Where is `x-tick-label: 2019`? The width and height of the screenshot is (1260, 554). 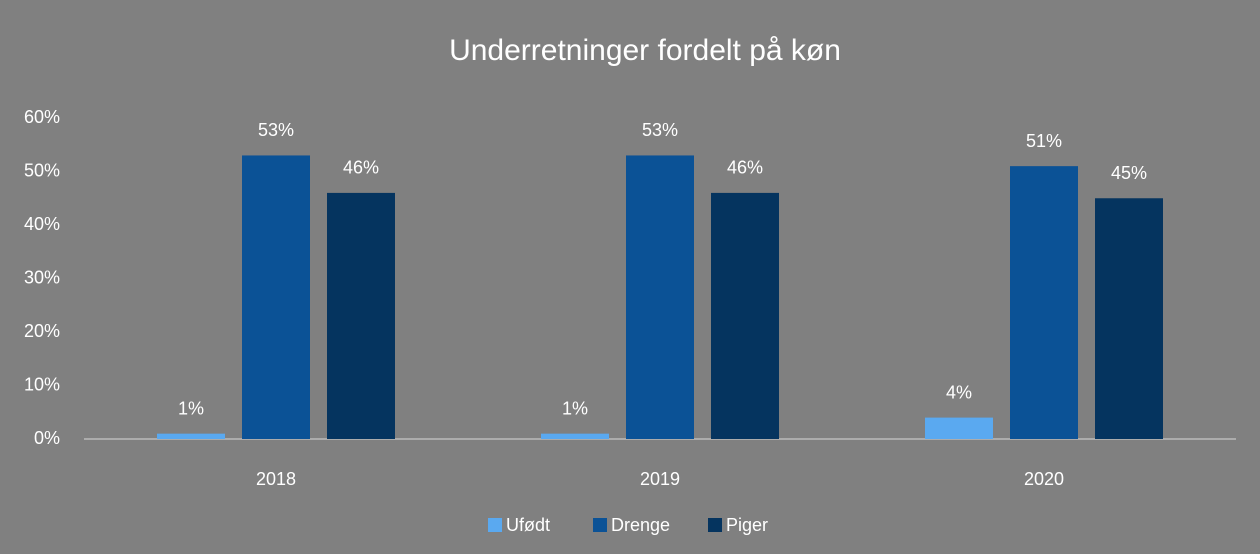
x-tick-label: 2019 is located at coordinates (660, 479).